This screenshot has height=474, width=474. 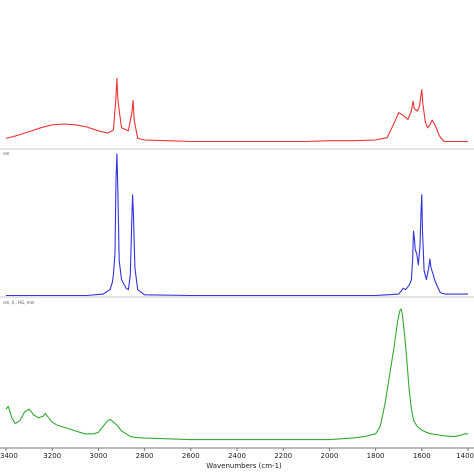 I want to click on x-tick-label: 2000, so click(x=329, y=456).